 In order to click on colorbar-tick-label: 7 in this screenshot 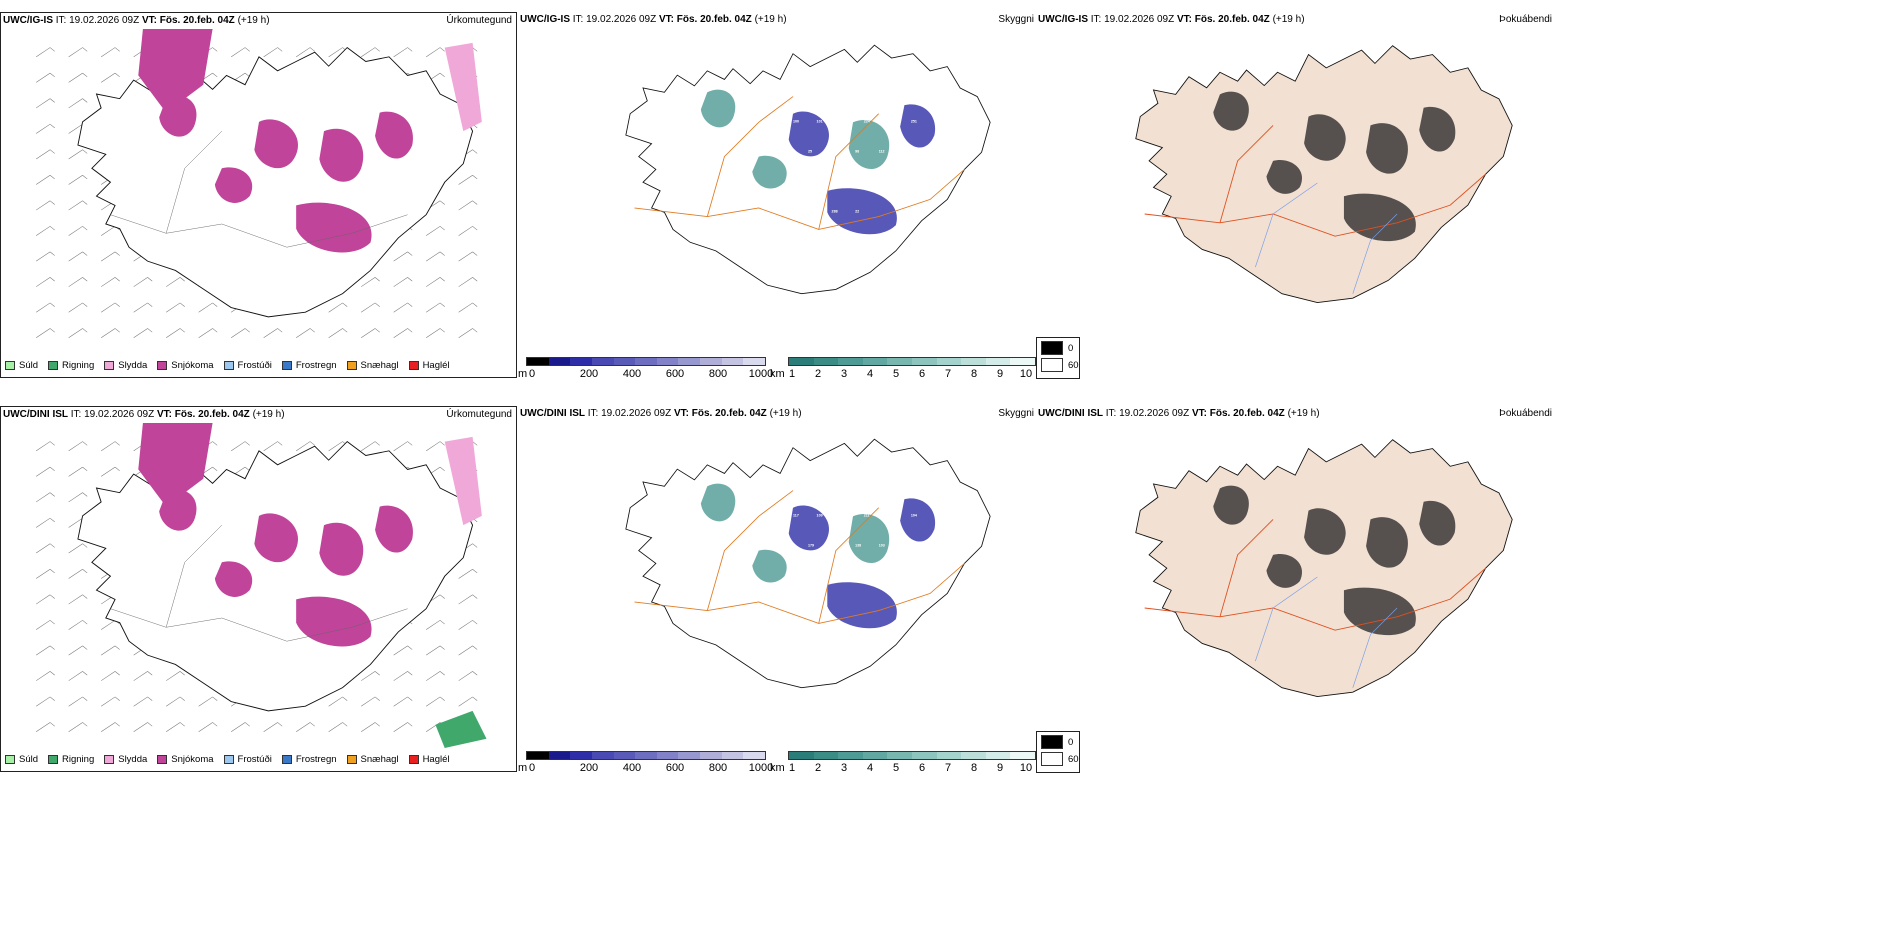, I will do `click(948, 768)`.